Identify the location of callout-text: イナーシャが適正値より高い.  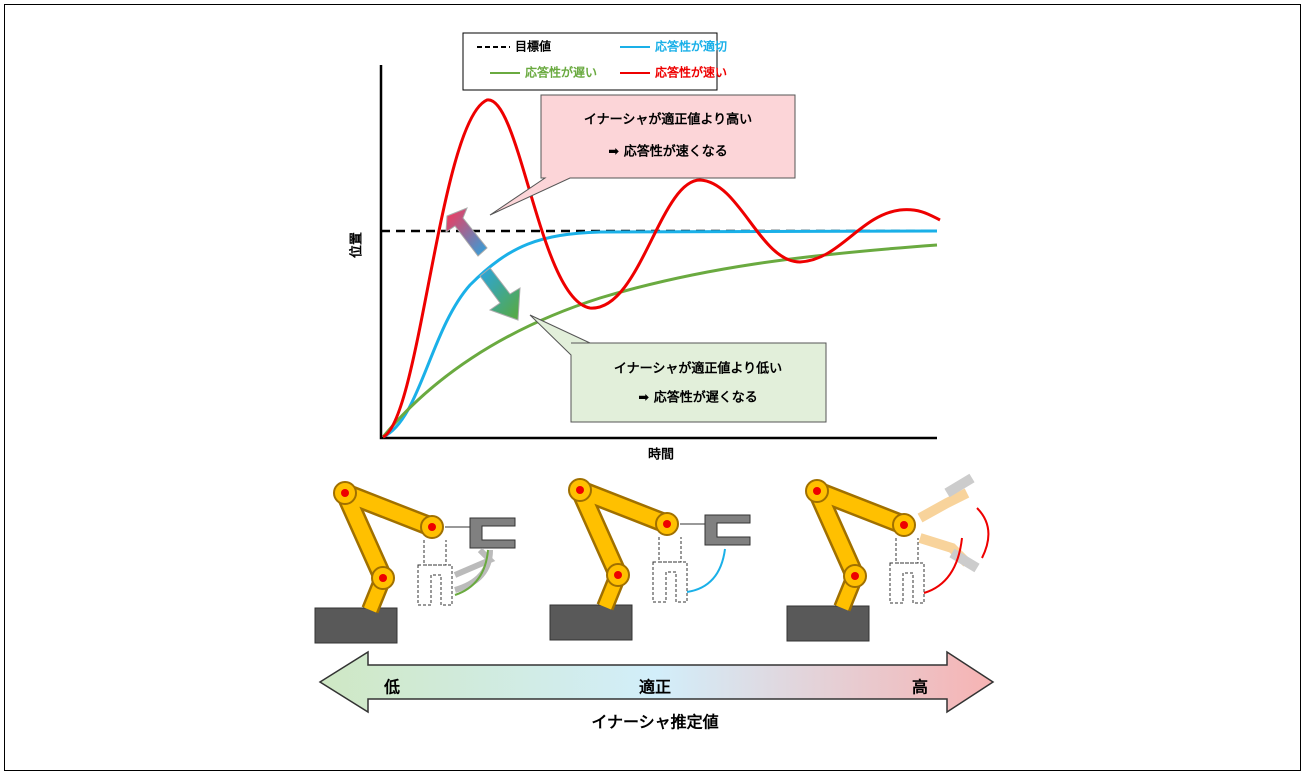
(668, 120).